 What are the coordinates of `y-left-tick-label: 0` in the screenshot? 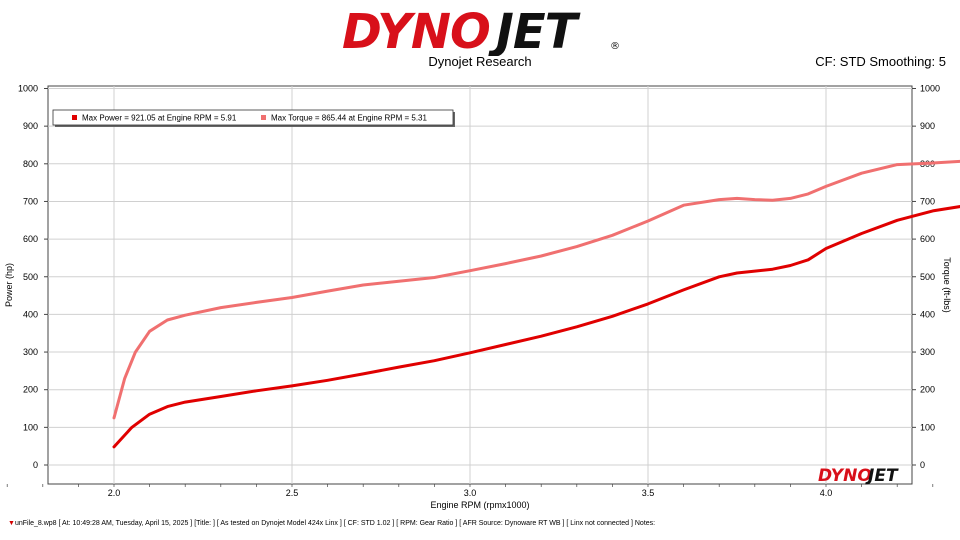 It's located at (35, 465).